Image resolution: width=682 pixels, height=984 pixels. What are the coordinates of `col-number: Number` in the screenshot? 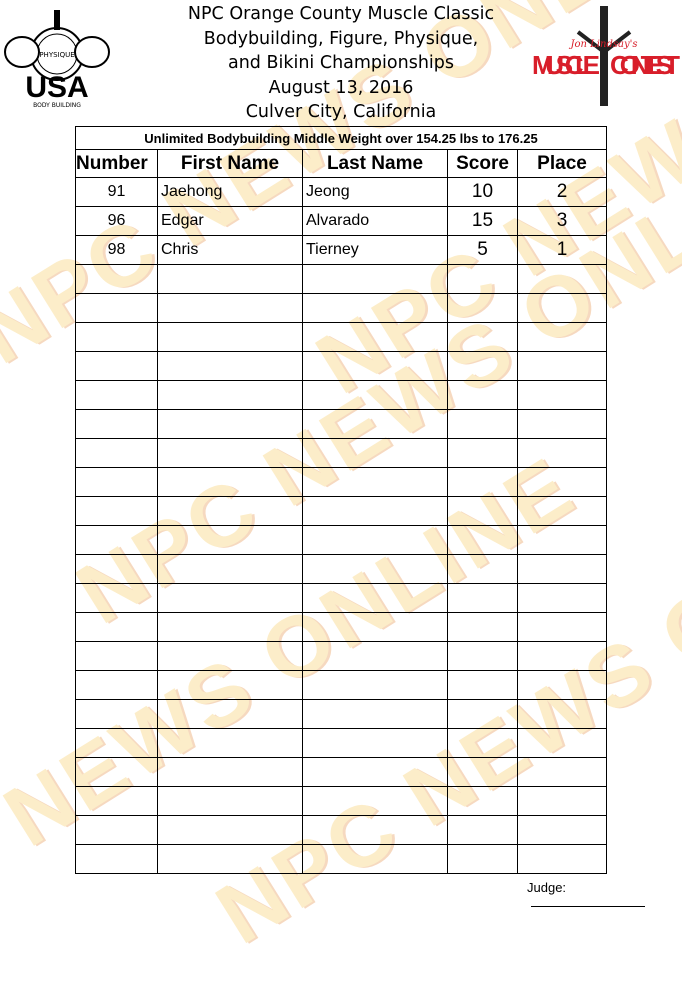 It's located at (116, 163).